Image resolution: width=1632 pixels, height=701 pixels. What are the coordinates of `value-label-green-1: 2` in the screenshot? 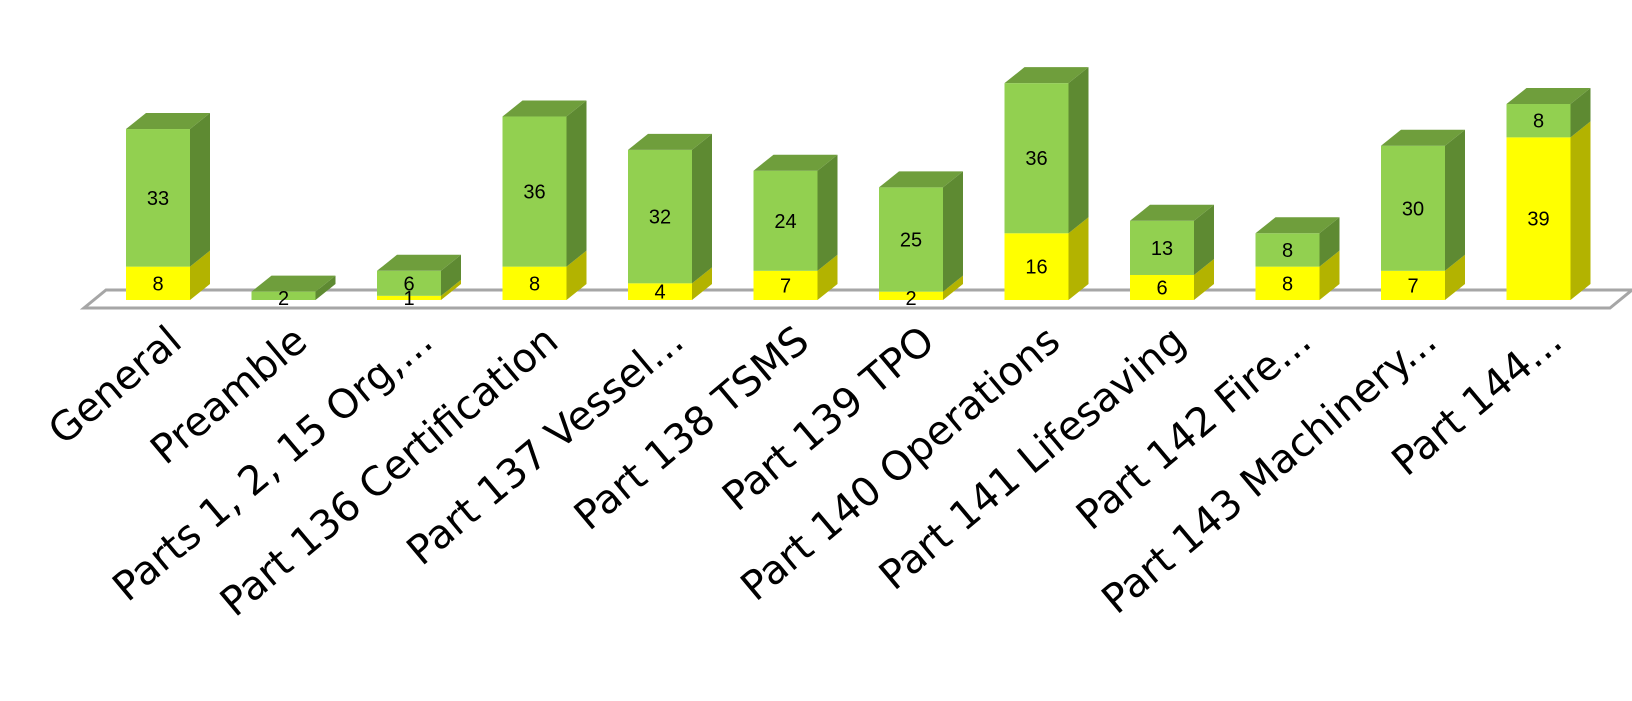 It's located at (283, 299).